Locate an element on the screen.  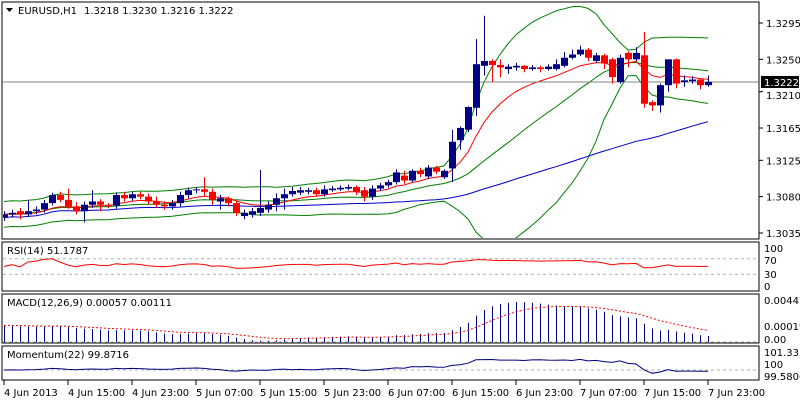
momentum-panel is located at coordinates (380, 363).